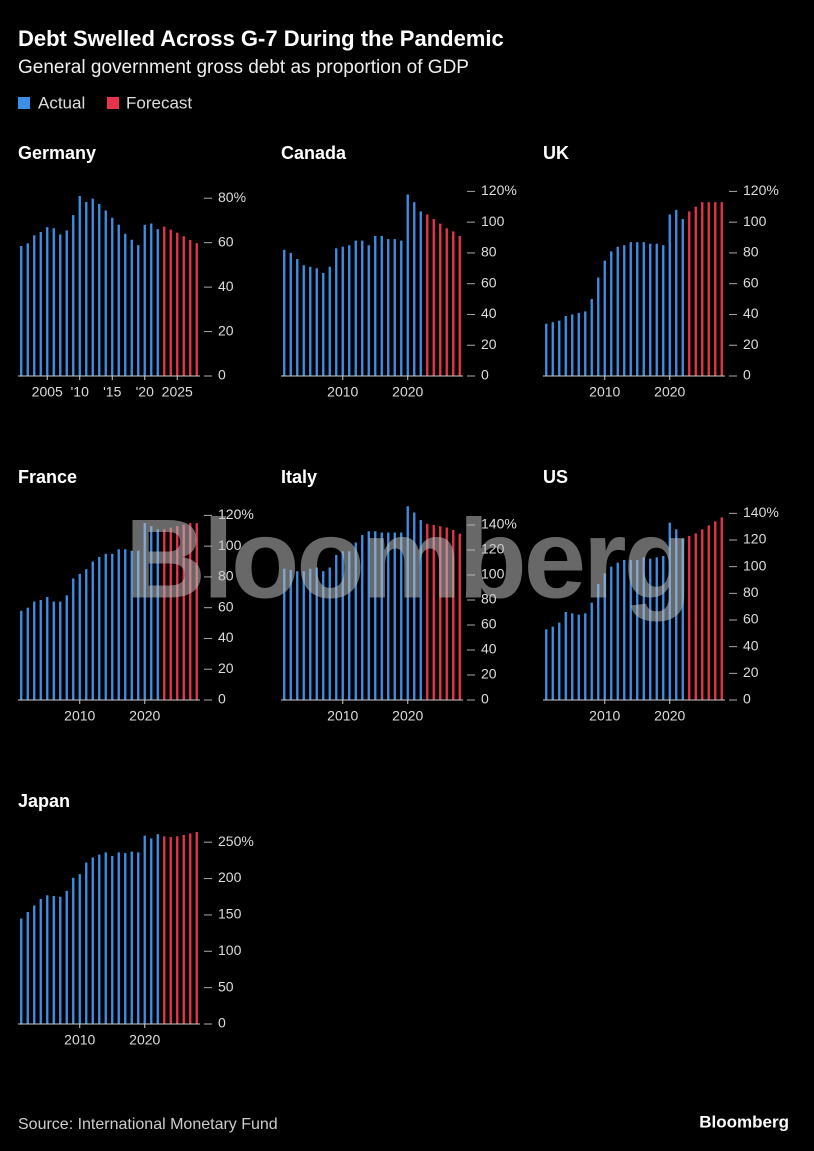  I want to click on x-tick-label: '10, so click(80, 392).